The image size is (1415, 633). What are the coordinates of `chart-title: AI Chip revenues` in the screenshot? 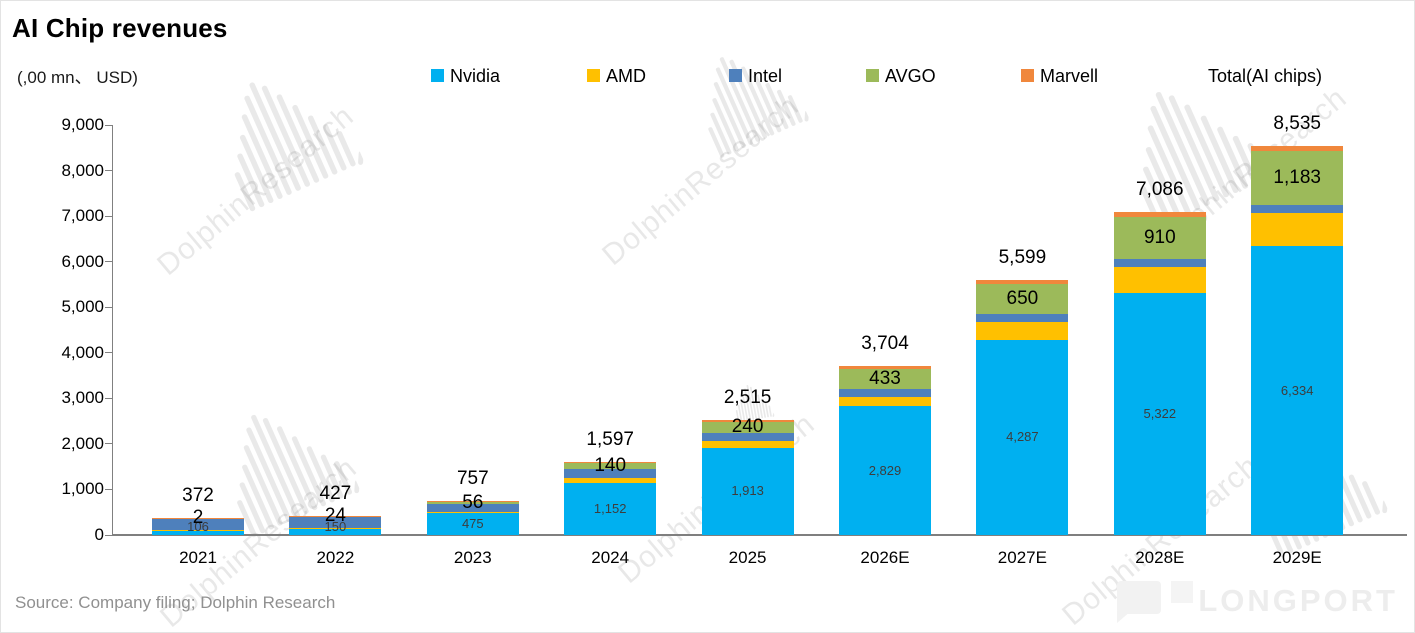 It's located at (120, 28).